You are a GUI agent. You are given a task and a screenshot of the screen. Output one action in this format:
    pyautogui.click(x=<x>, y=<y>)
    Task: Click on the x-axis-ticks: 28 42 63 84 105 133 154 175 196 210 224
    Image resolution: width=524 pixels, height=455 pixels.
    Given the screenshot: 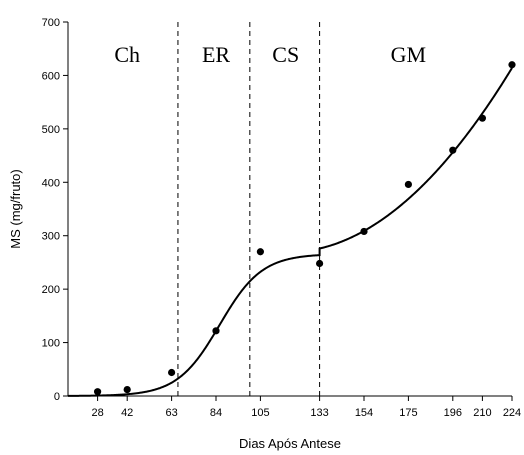 What is the action you would take?
    pyautogui.click(x=306, y=407)
    